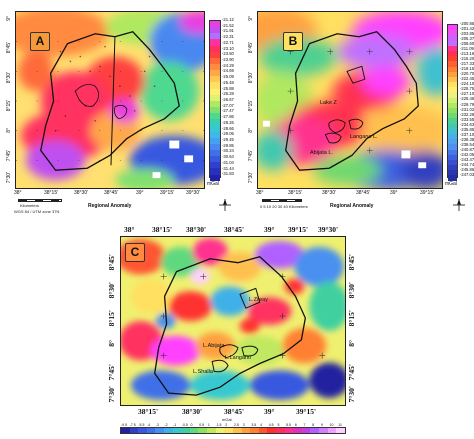 This screenshot has width=474, height=439. I want to click on panel-b-y-tick: 8°, so click(251, 130).